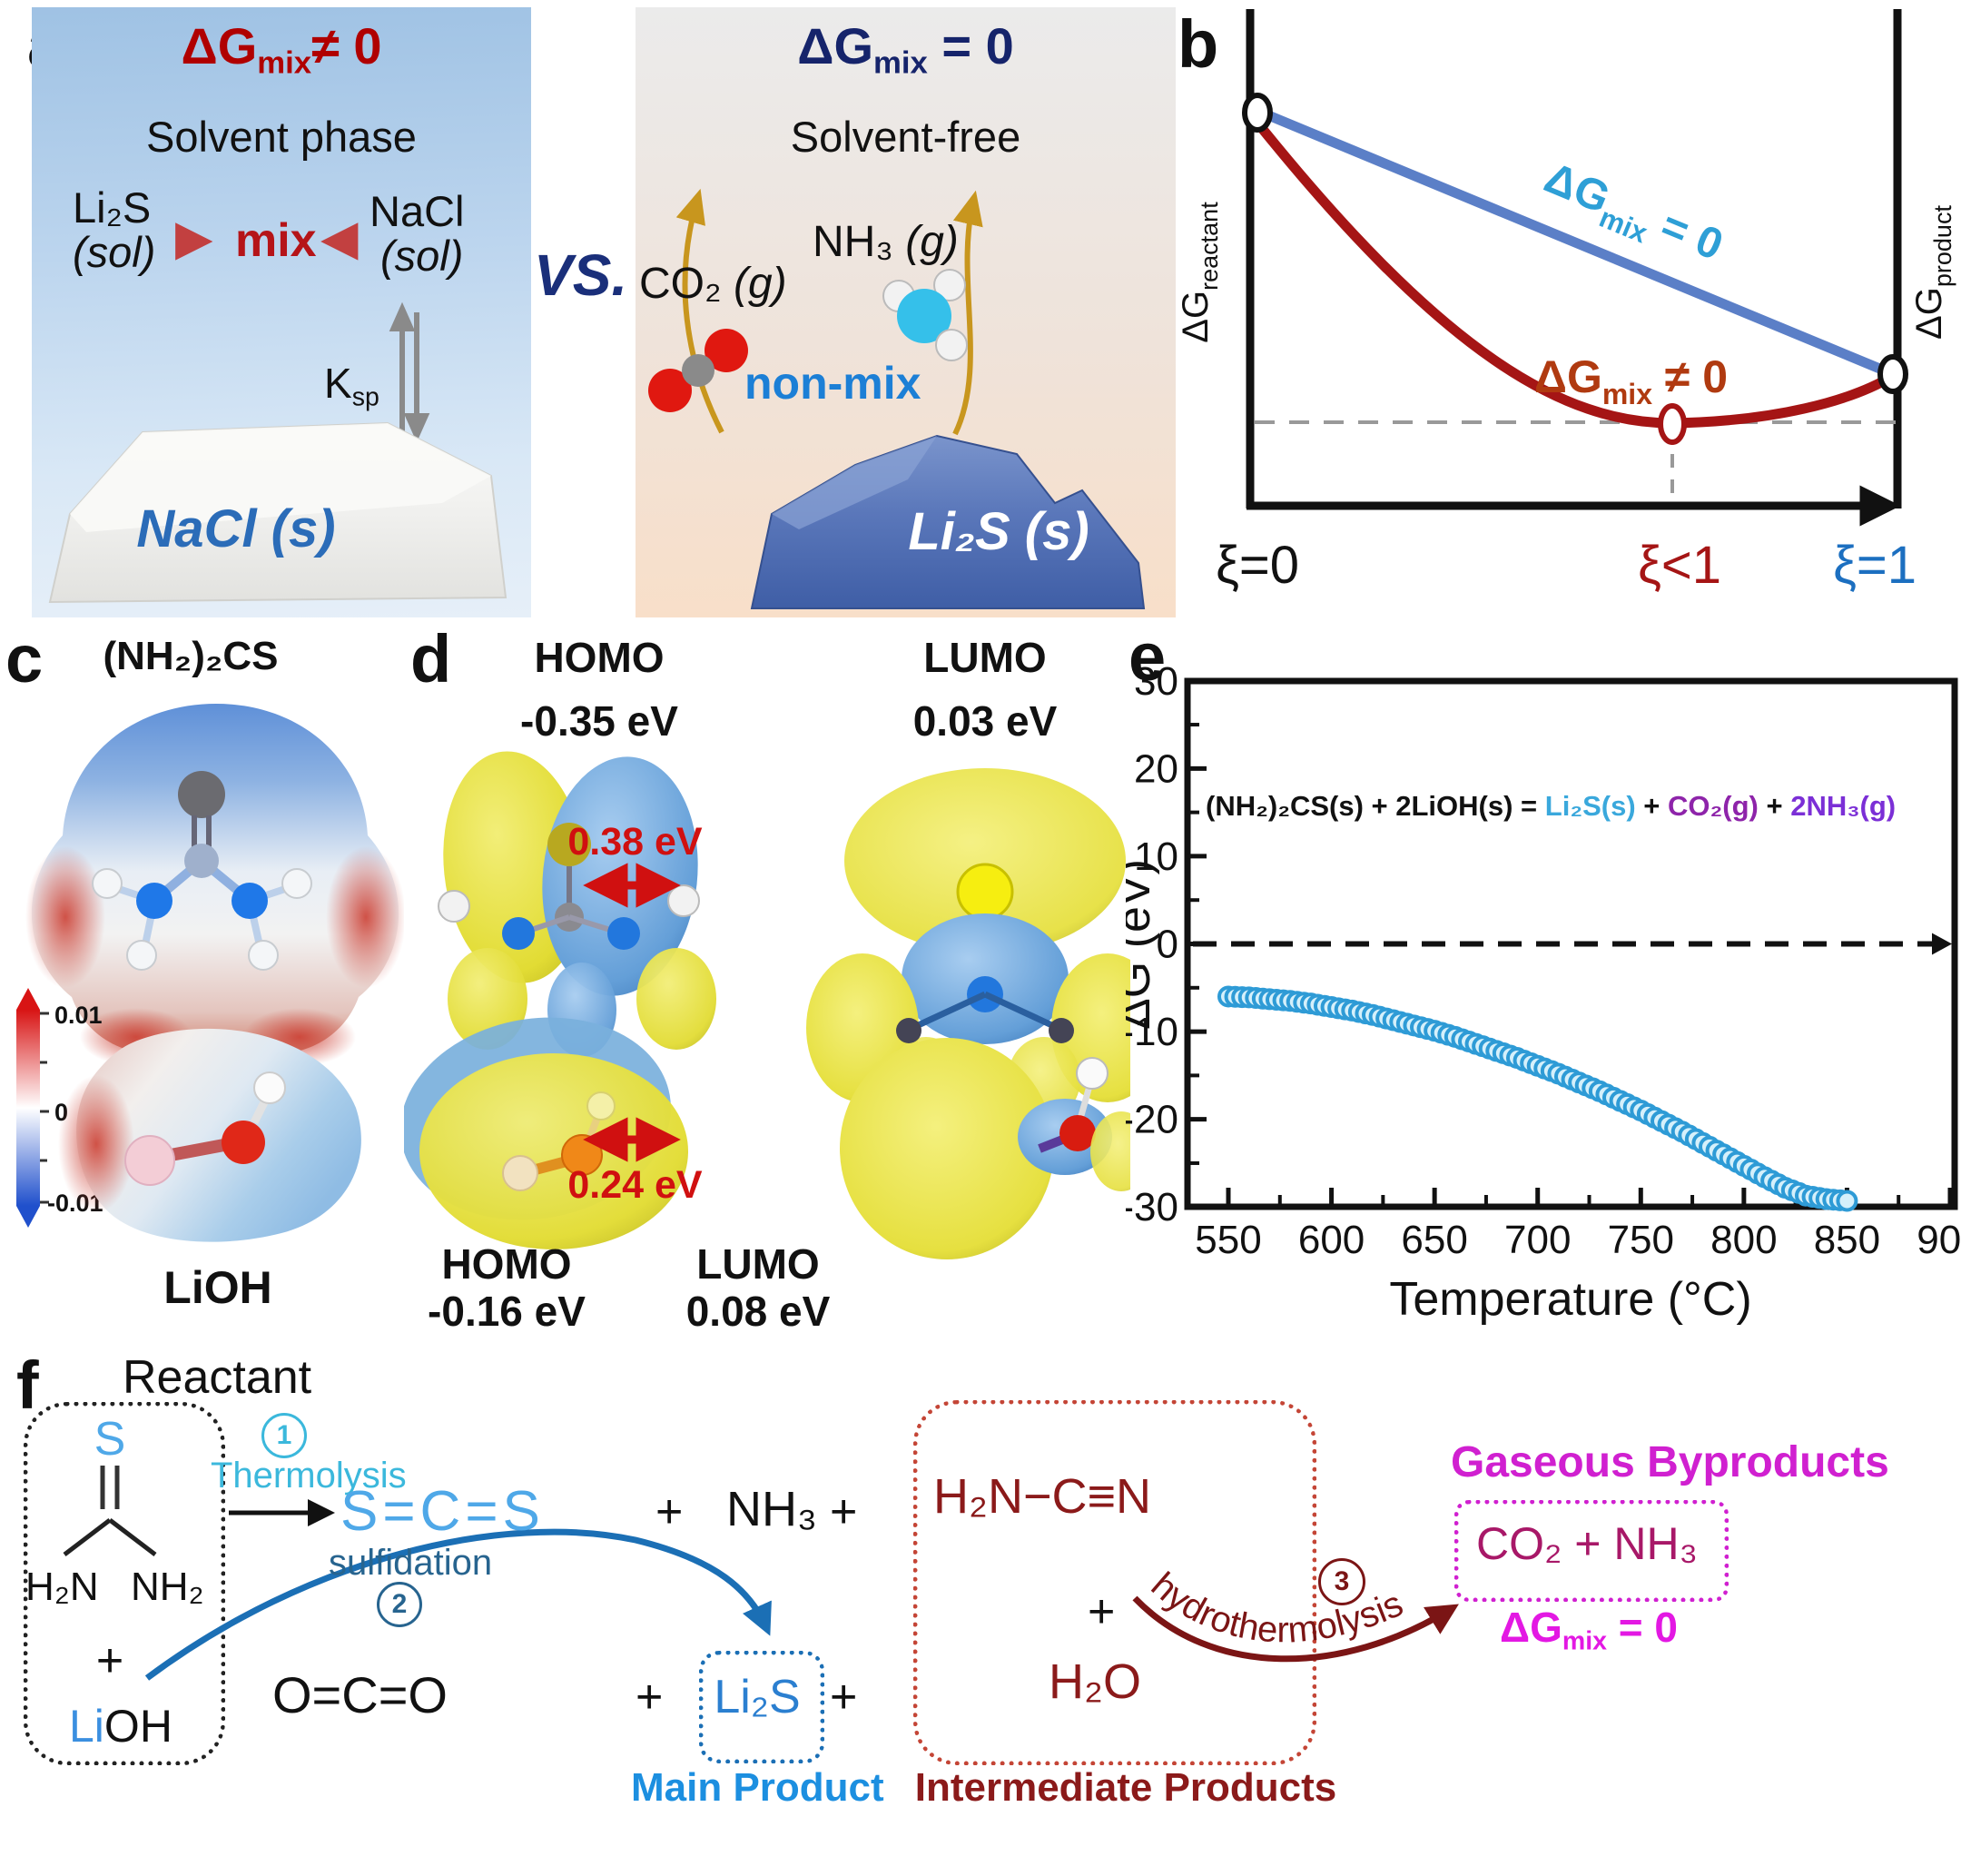 Image resolution: width=1961 pixels, height=1876 pixels. I want to click on gaseous-byproducts-title: Gaseous Byproducts, so click(1670, 1462).